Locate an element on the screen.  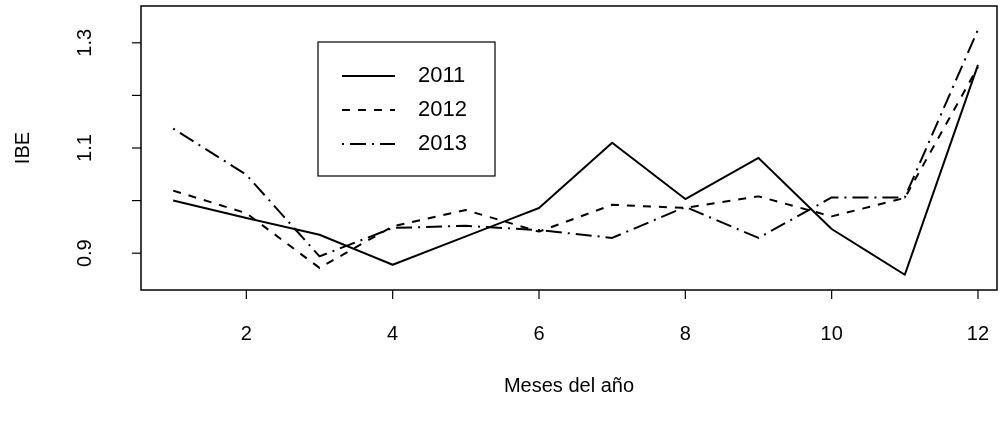
x-tick-label: 8 is located at coordinates (685, 333).